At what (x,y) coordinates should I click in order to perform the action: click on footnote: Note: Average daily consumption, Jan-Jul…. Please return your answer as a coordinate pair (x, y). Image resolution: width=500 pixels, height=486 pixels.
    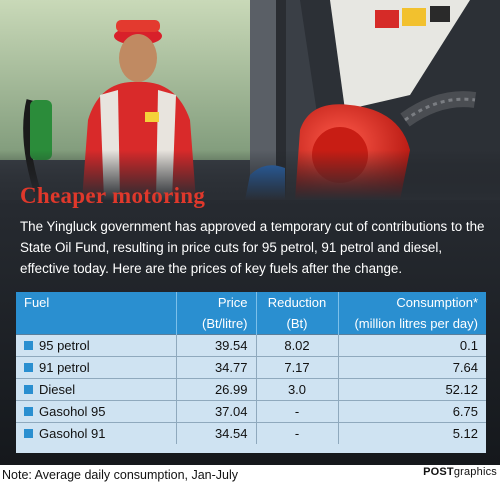
    Looking at the image, I should click on (120, 475).